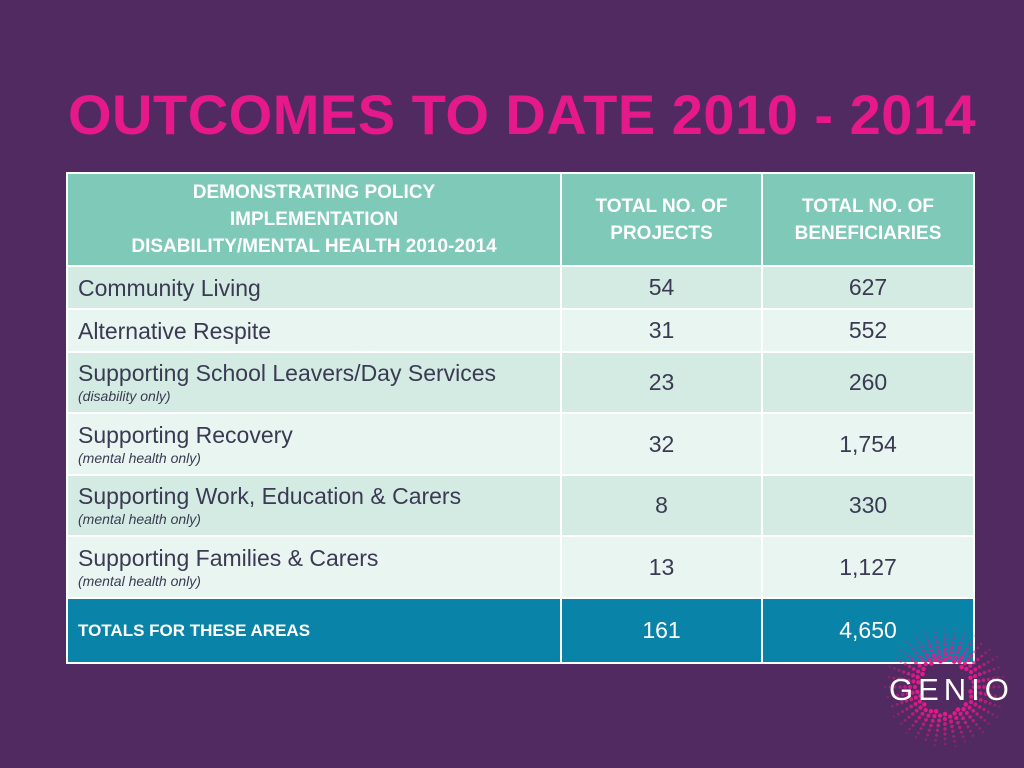 This screenshot has height=768, width=1024. What do you see at coordinates (522, 114) in the screenshot?
I see `page-title: OUTCOMES TO DATE 2010 - 2014` at bounding box center [522, 114].